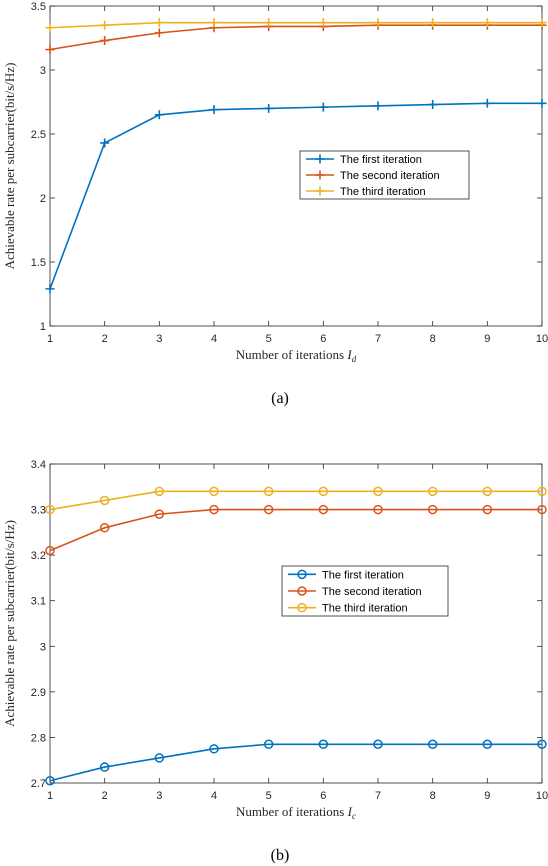 The image size is (548, 866). Describe the element at coordinates (378, 339) in the screenshot. I see `x-tick-label: 7` at that location.